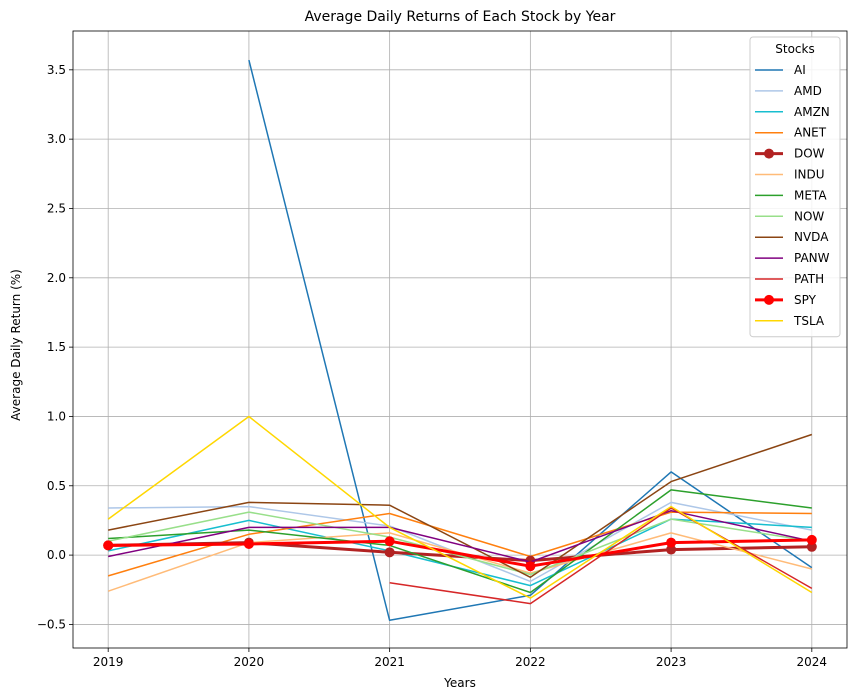 This screenshot has width=858, height=699. I want to click on legend-label-meta: META, so click(810, 195).